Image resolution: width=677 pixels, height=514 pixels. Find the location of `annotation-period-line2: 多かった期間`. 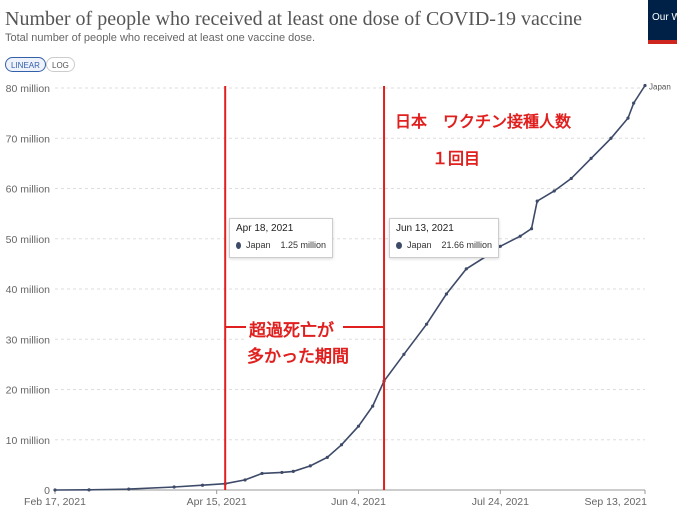

annotation-period-line2: 多かった期間 is located at coordinates (298, 357).